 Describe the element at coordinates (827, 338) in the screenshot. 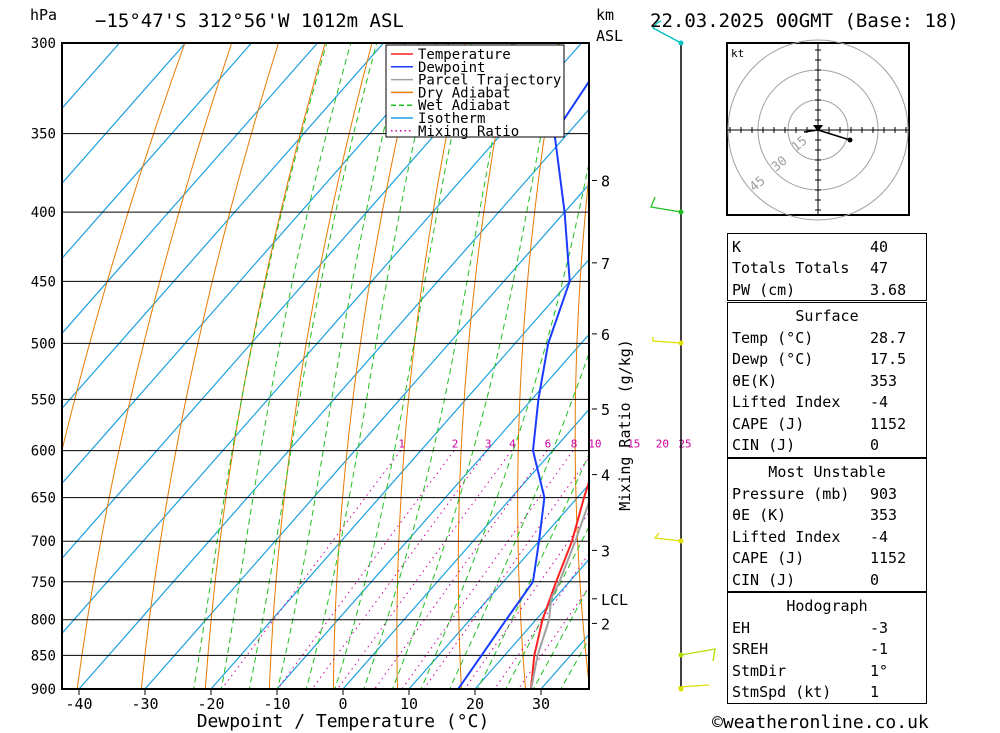

I see `index-row: Temp (°C) 28.7` at that location.